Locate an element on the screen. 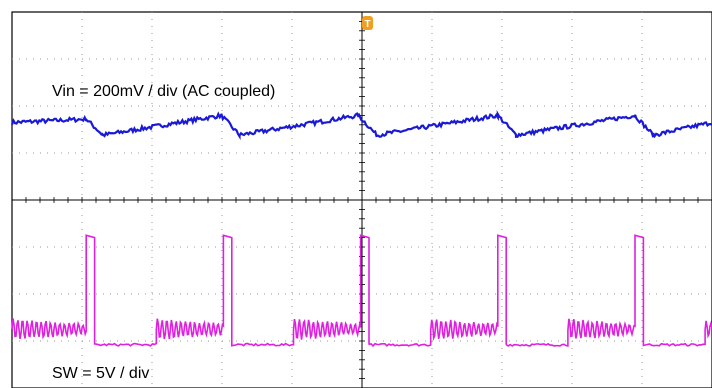 Image resolution: width=712 pixels, height=388 pixels. sw-annotation: SW = 5V / div is located at coordinates (100, 373).